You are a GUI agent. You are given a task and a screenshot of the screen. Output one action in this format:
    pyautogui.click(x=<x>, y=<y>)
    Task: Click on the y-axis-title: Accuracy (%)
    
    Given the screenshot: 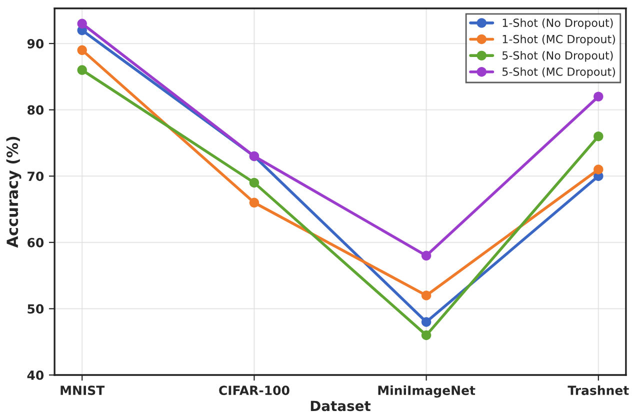 What is the action you would take?
    pyautogui.click(x=14, y=192)
    